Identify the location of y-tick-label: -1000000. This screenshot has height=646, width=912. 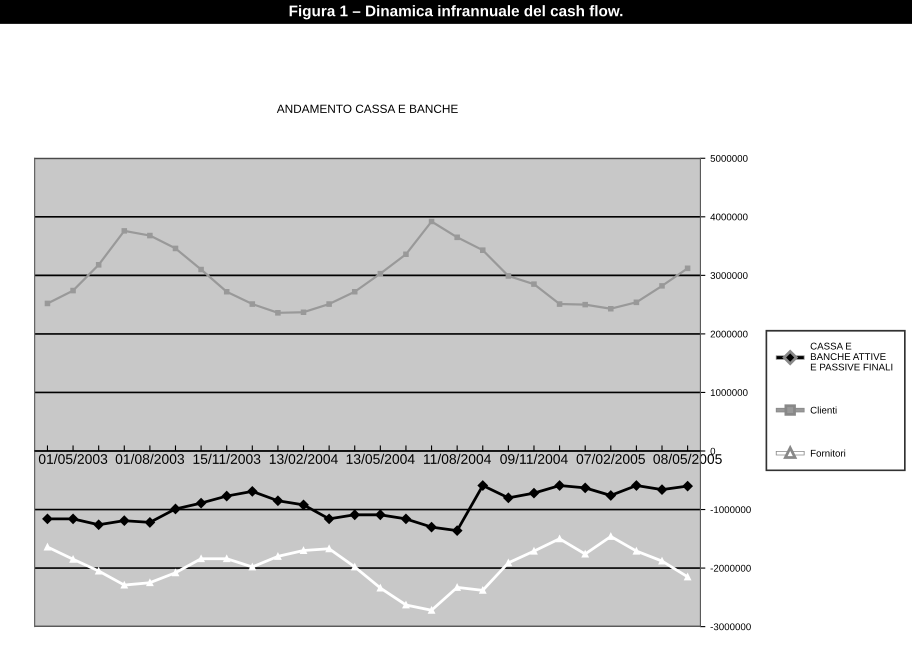
(730, 510).